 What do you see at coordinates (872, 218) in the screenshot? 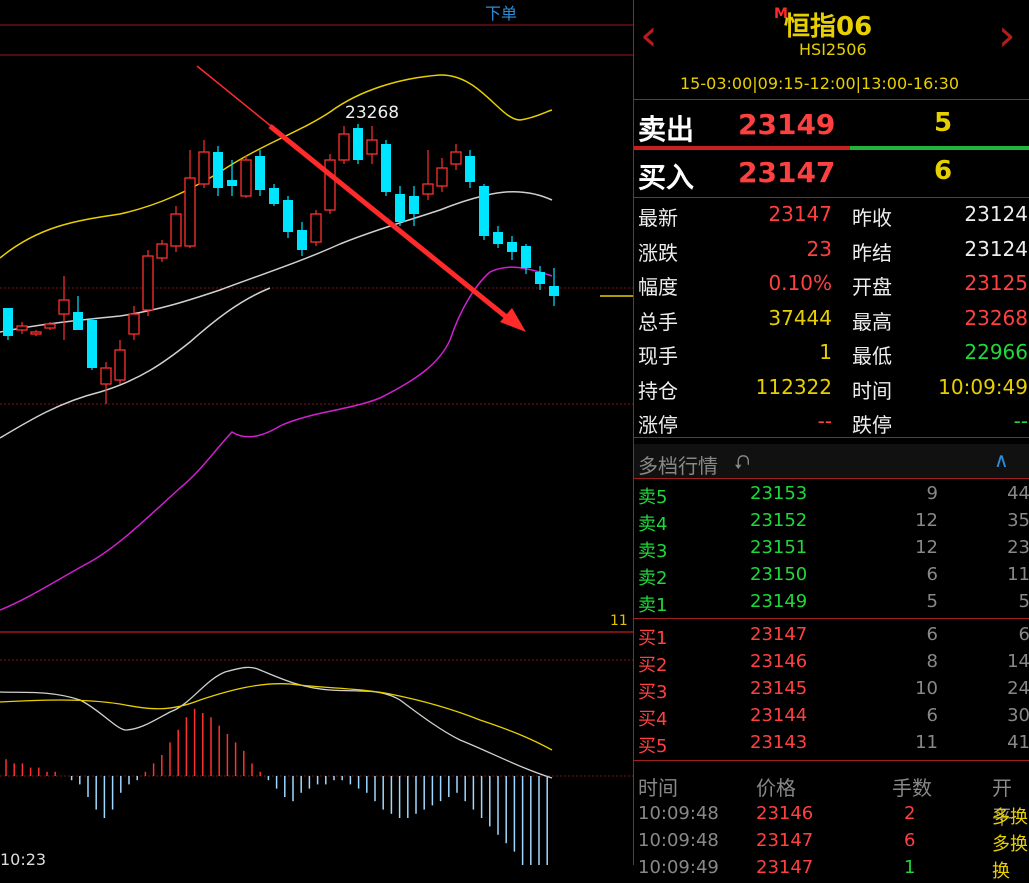
I see `quote-label: 昨收` at bounding box center [872, 218].